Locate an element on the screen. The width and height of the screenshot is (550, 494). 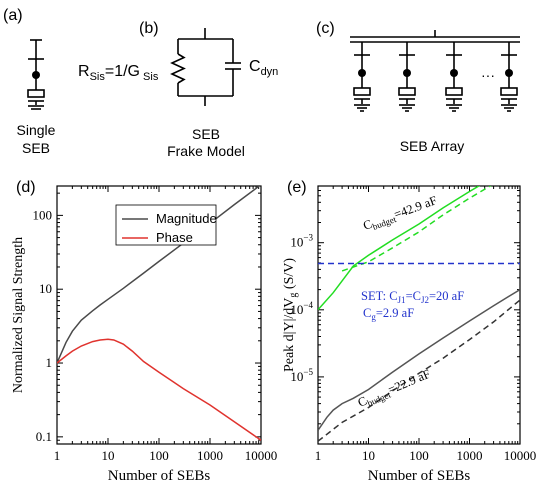
panel-d-label: (d) is located at coordinates (26, 187).